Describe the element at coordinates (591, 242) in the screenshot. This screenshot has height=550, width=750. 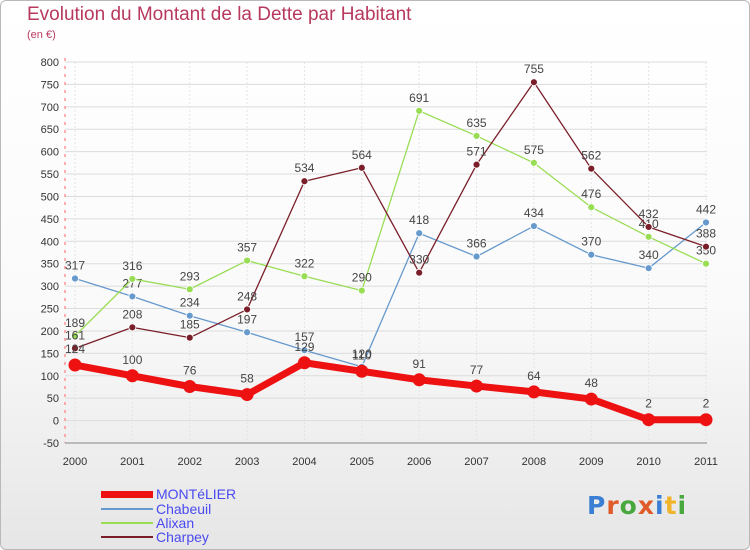
I see `data-label-chabeuil: 370` at that location.